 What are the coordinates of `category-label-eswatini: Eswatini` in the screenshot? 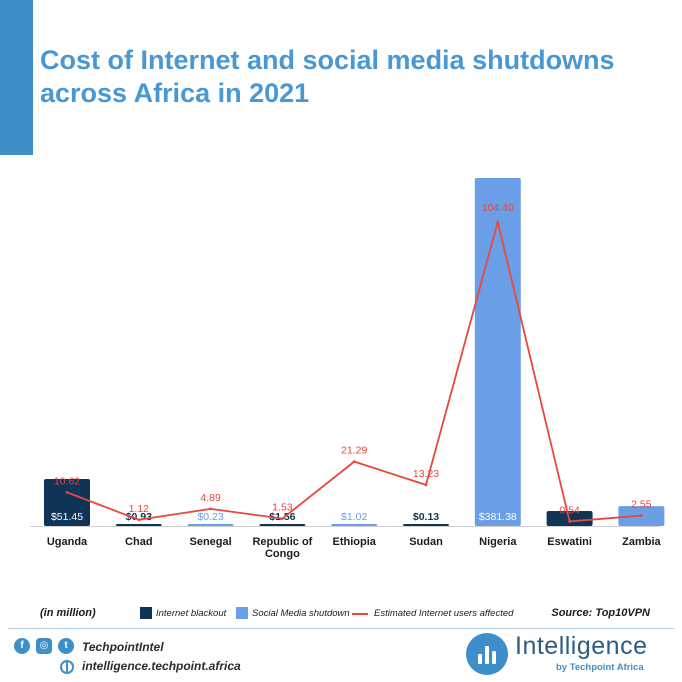 It's located at (569, 542).